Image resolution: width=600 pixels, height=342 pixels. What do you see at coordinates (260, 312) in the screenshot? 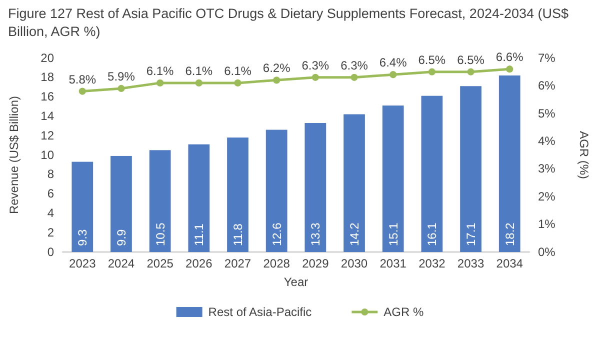
I see `legend-label: Rest of Asia-Pacific` at bounding box center [260, 312].